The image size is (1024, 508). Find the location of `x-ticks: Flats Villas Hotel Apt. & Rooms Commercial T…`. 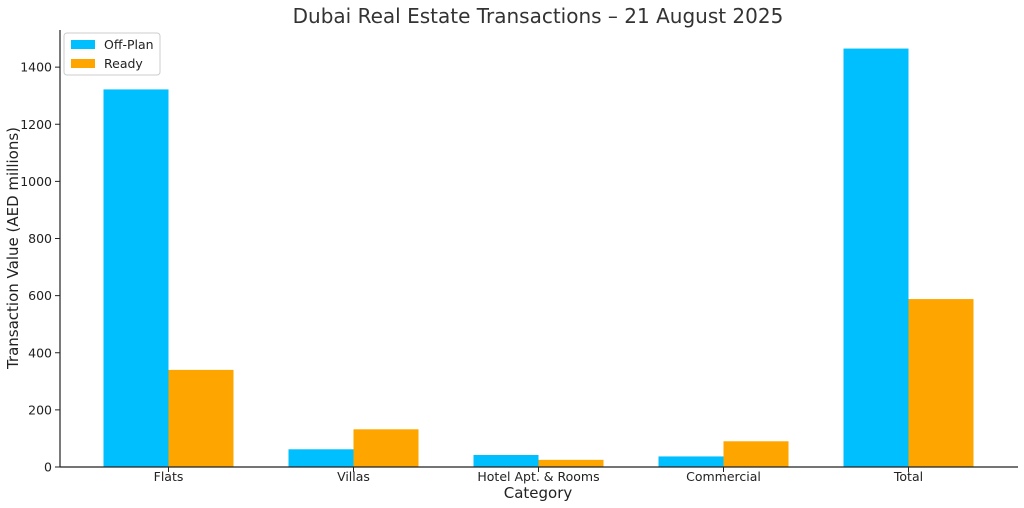

x-ticks: Flats Villas Hotel Apt. & Rooms Commercial T… is located at coordinates (538, 475).